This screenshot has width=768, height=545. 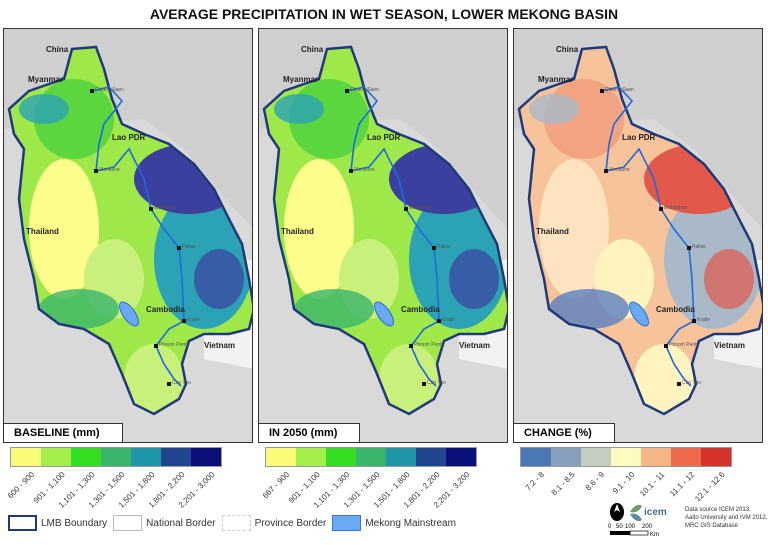 What do you see at coordinates (57, 523) in the screenshot?
I see `key-item: LMB Boundary` at bounding box center [57, 523].